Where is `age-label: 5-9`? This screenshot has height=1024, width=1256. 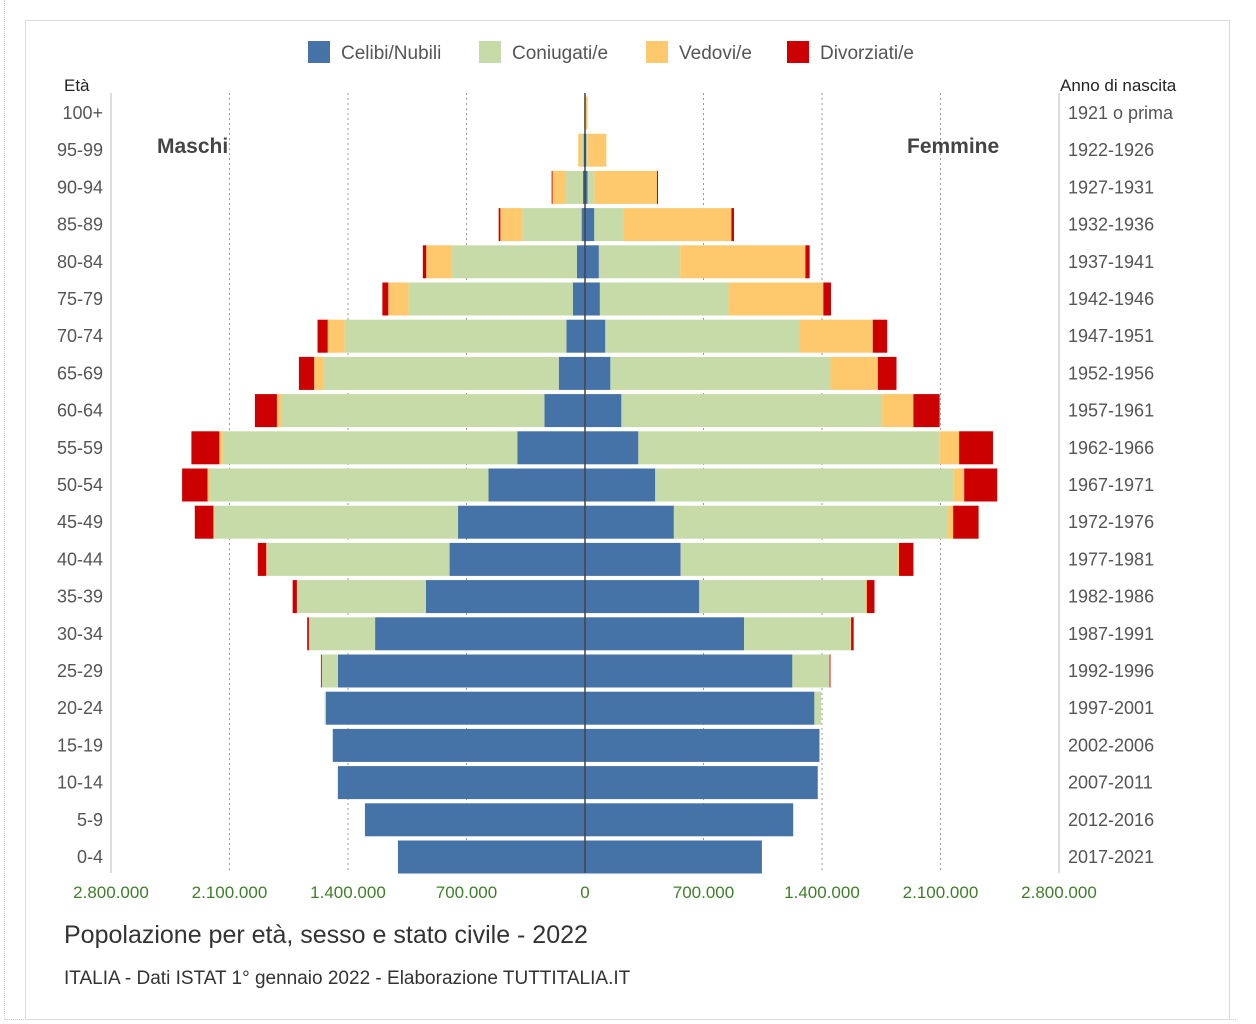
age-label: 5-9 is located at coordinates (90, 820).